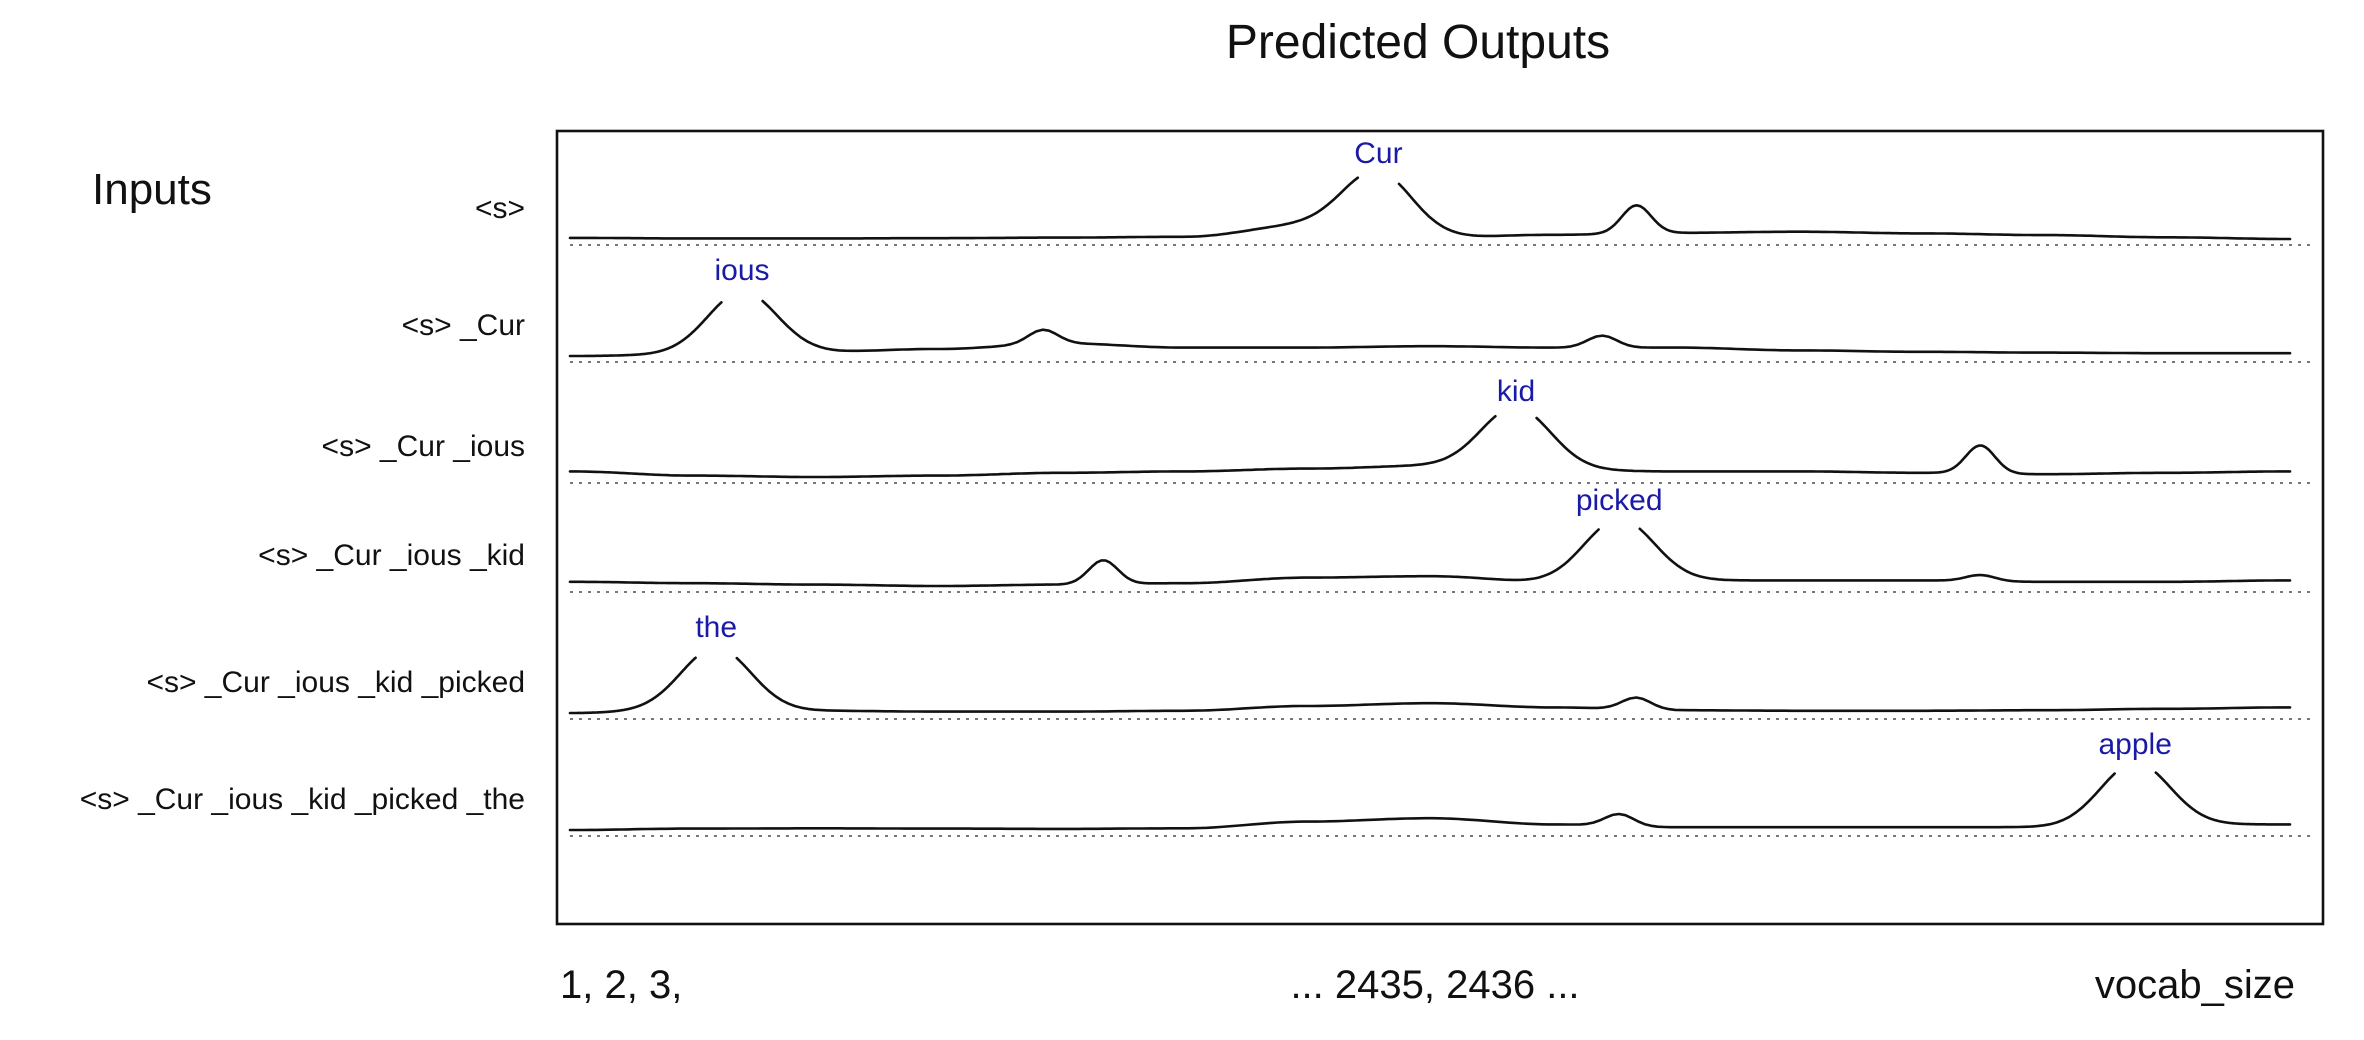 Image resolution: width=2364 pixels, height=1040 pixels. I want to click on input-row-label: <s>, so click(500, 208).